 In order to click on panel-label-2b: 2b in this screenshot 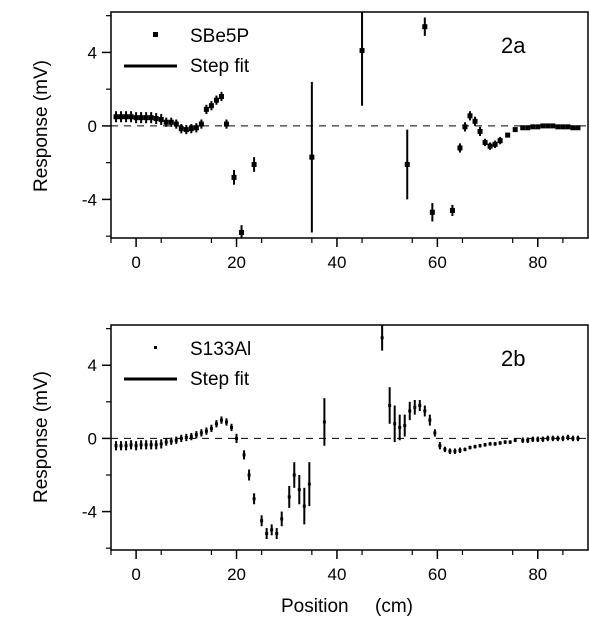, I will do `click(513, 358)`.